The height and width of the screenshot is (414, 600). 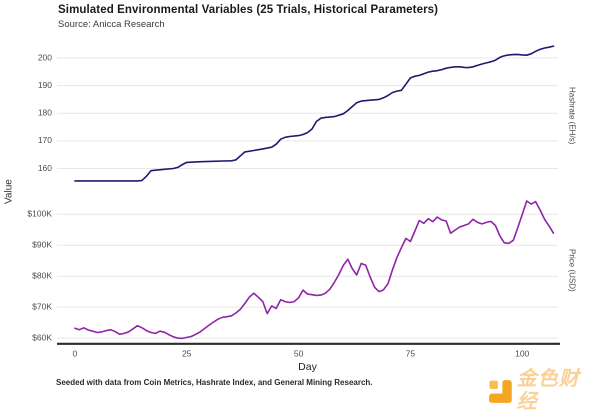 I want to click on x-tick-label: 50, so click(x=299, y=354).